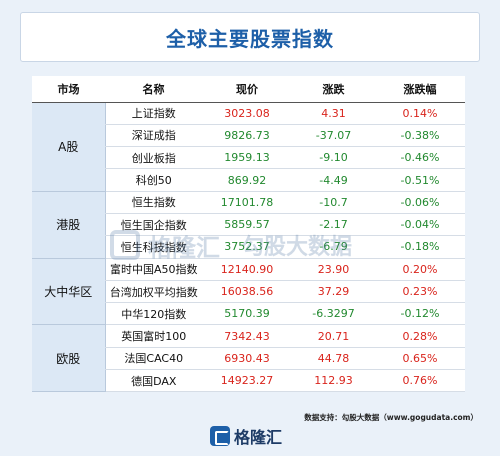 This screenshot has height=456, width=500. I want to click on change-cell: 44.78, so click(333, 359).